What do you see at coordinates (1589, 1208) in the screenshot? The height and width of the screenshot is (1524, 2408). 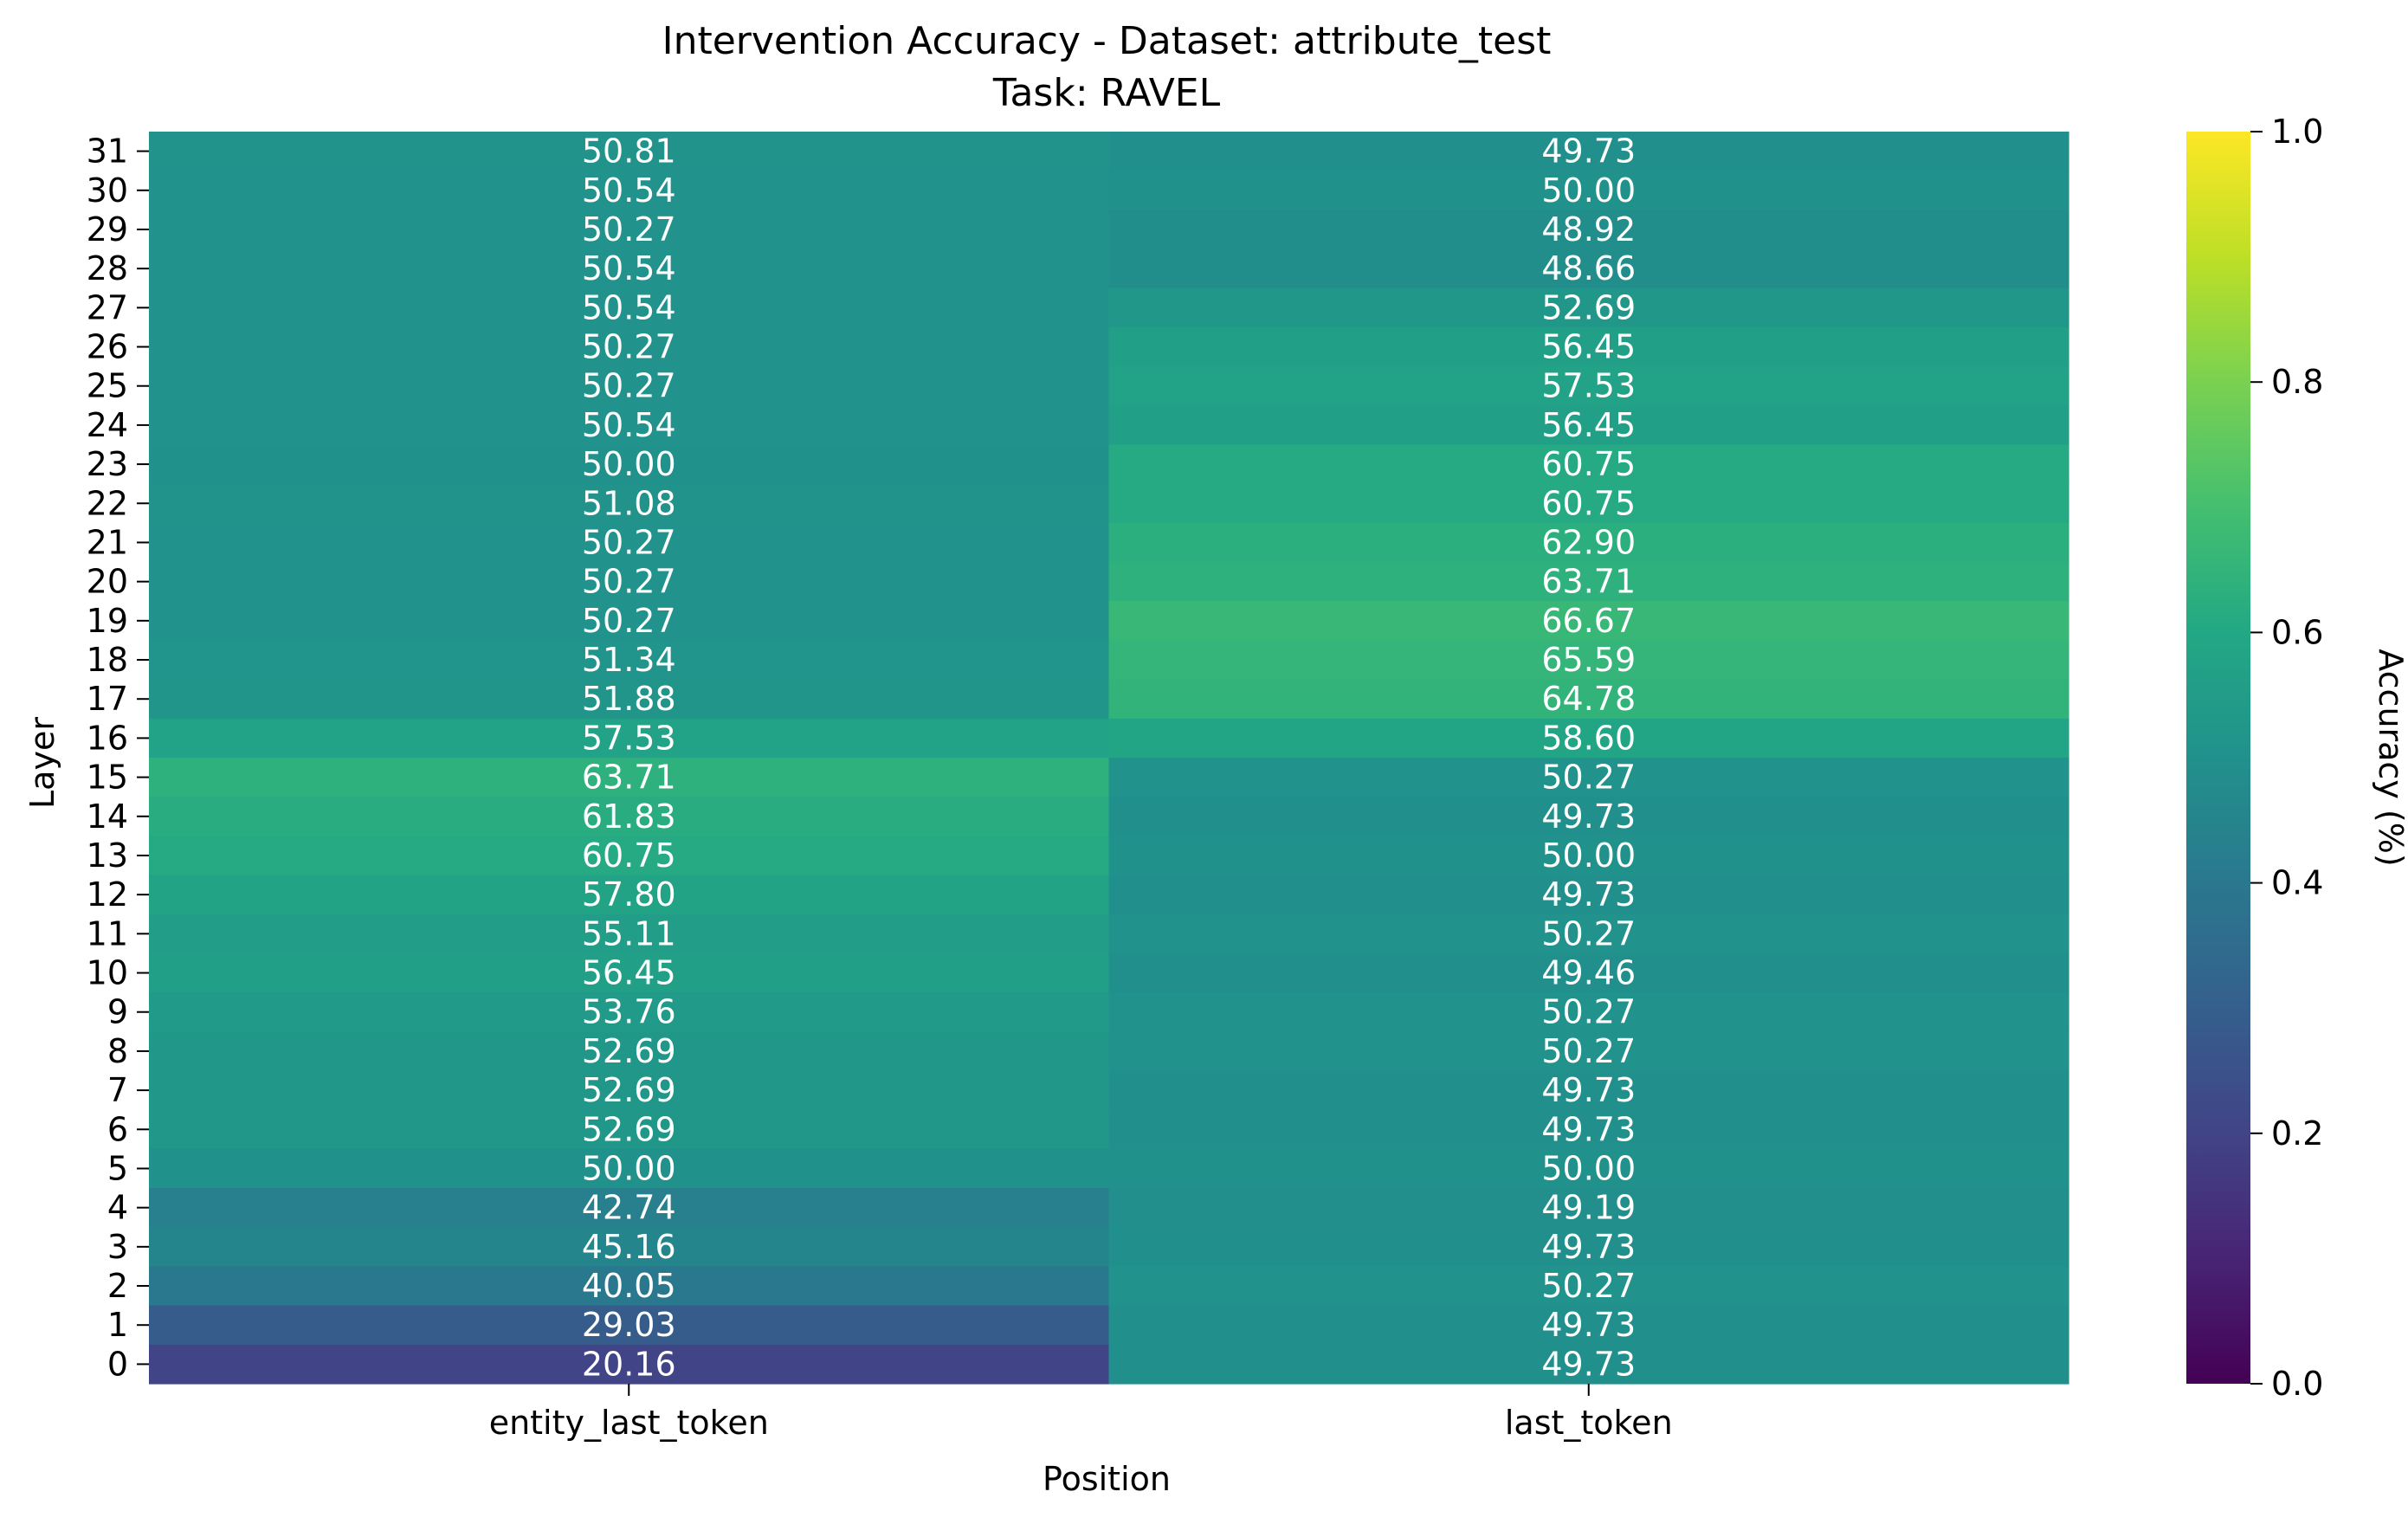 I see `cell-value-label: 49.19` at bounding box center [1589, 1208].